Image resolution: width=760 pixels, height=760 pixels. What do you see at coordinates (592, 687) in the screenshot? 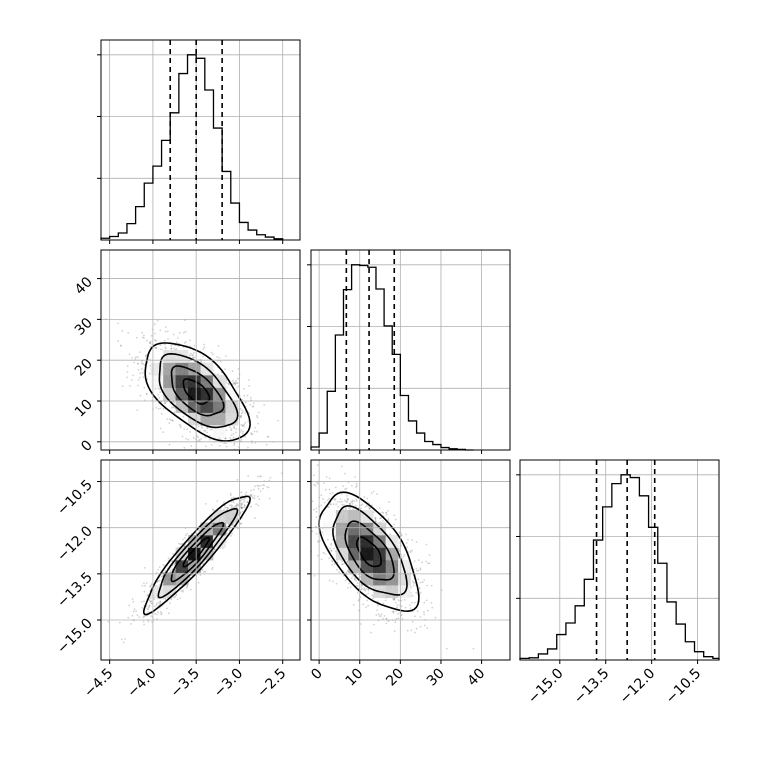
I see `x-tick-label: −13.5` at bounding box center [592, 687].